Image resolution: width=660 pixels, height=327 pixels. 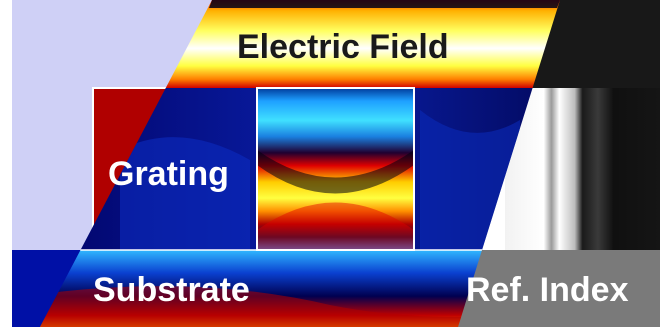 What do you see at coordinates (343, 47) in the screenshot?
I see `electric-field-label: Electric Field` at bounding box center [343, 47].